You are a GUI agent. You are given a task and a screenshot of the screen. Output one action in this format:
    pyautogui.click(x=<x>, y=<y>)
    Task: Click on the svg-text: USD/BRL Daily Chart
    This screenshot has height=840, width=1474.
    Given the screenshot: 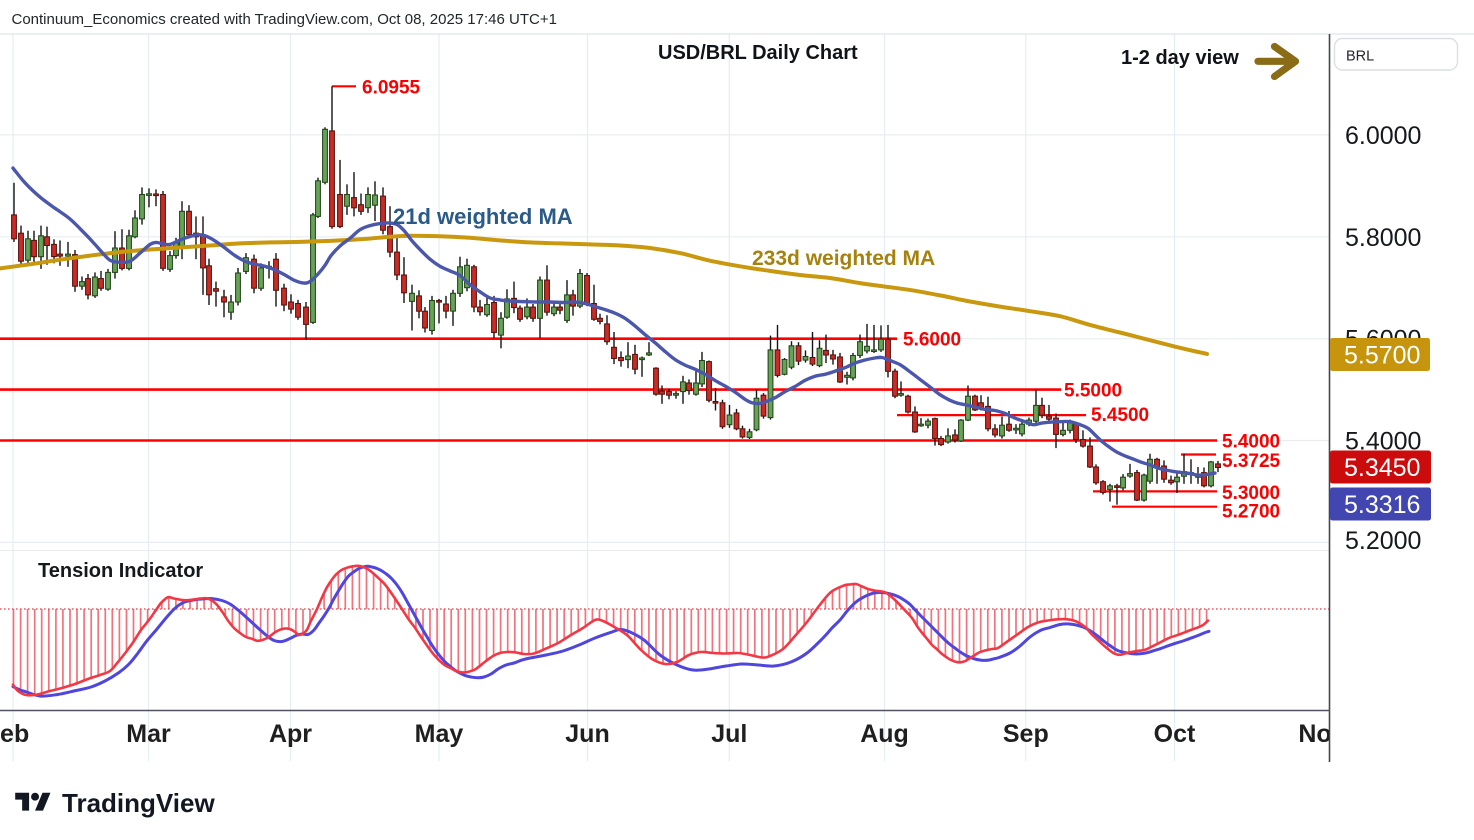 What is the action you would take?
    pyautogui.click(x=758, y=53)
    